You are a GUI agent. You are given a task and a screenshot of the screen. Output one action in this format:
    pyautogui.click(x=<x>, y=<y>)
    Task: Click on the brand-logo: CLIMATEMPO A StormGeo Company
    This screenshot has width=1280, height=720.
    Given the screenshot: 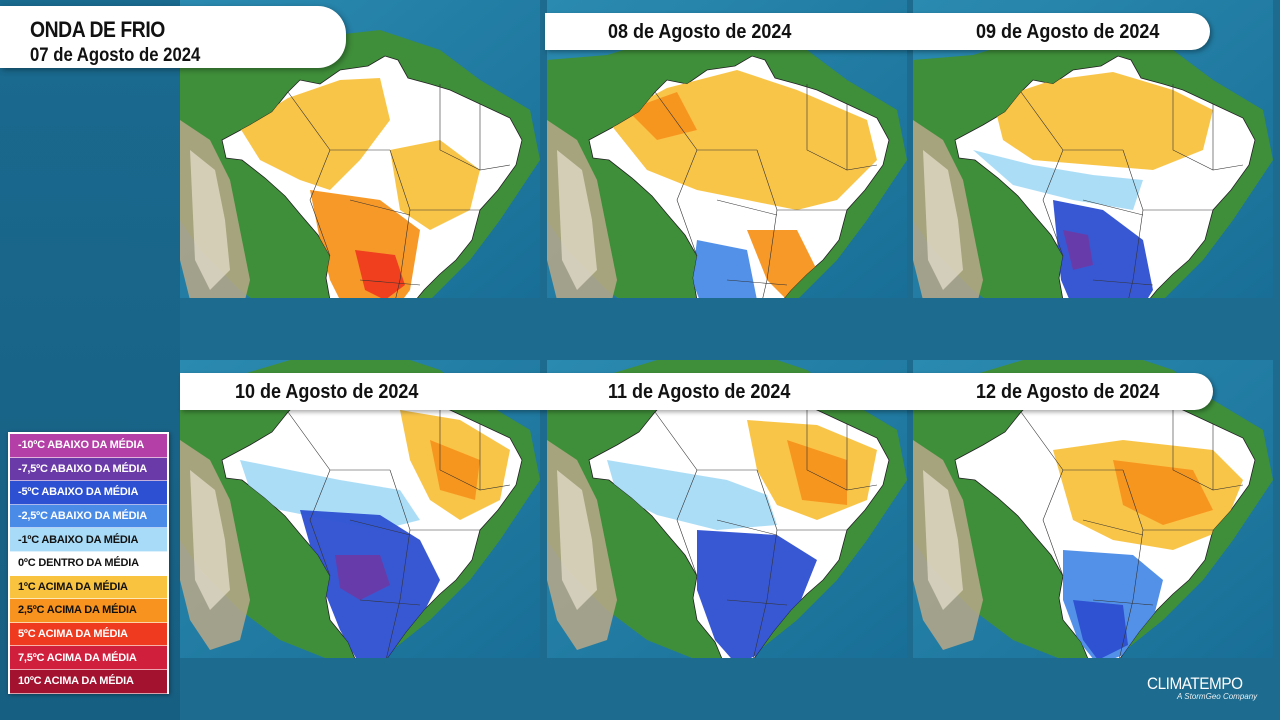 What is the action you would take?
    pyautogui.click(x=1202, y=687)
    